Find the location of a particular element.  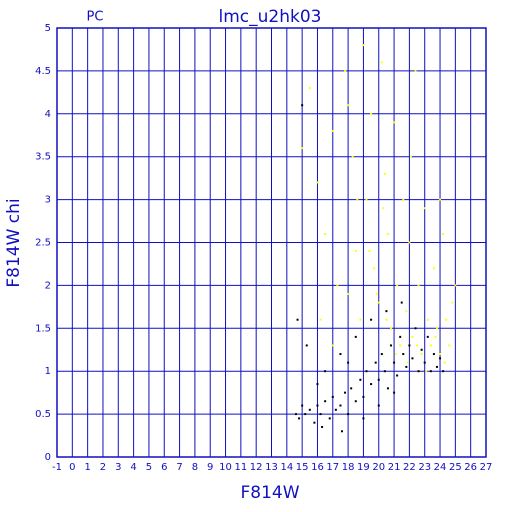

x-tick-label: 17 is located at coordinates (332, 467).